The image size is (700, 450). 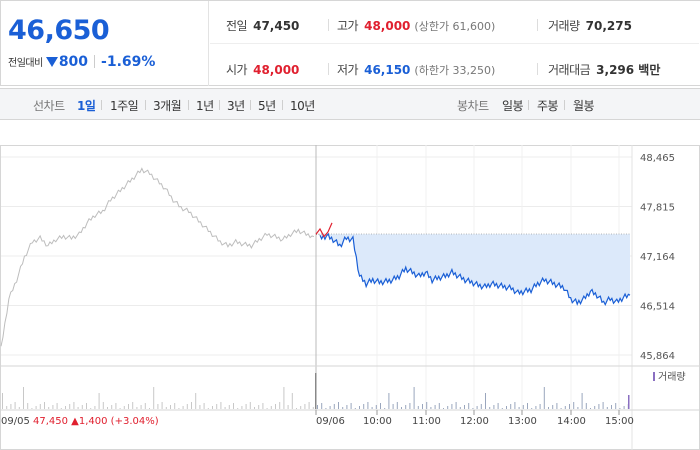 What do you see at coordinates (236, 106) in the screenshot?
I see `period-3y: 3년` at bounding box center [236, 106].